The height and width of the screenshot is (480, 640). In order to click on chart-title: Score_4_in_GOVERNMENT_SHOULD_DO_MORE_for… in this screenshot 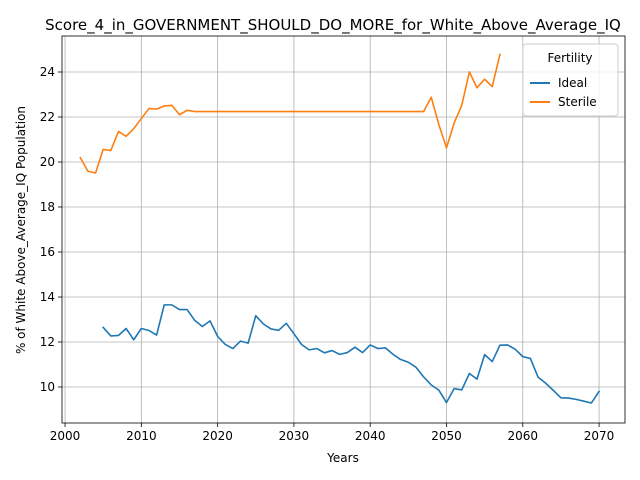, I will do `click(333, 25)`.